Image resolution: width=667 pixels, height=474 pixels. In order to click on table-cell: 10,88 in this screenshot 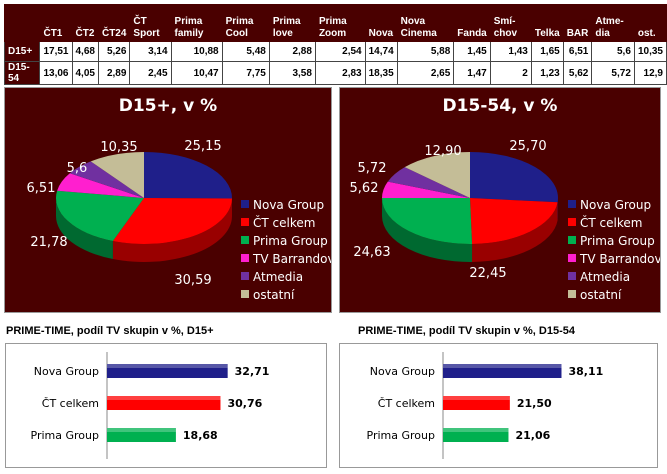, I will do `click(196, 51)`.